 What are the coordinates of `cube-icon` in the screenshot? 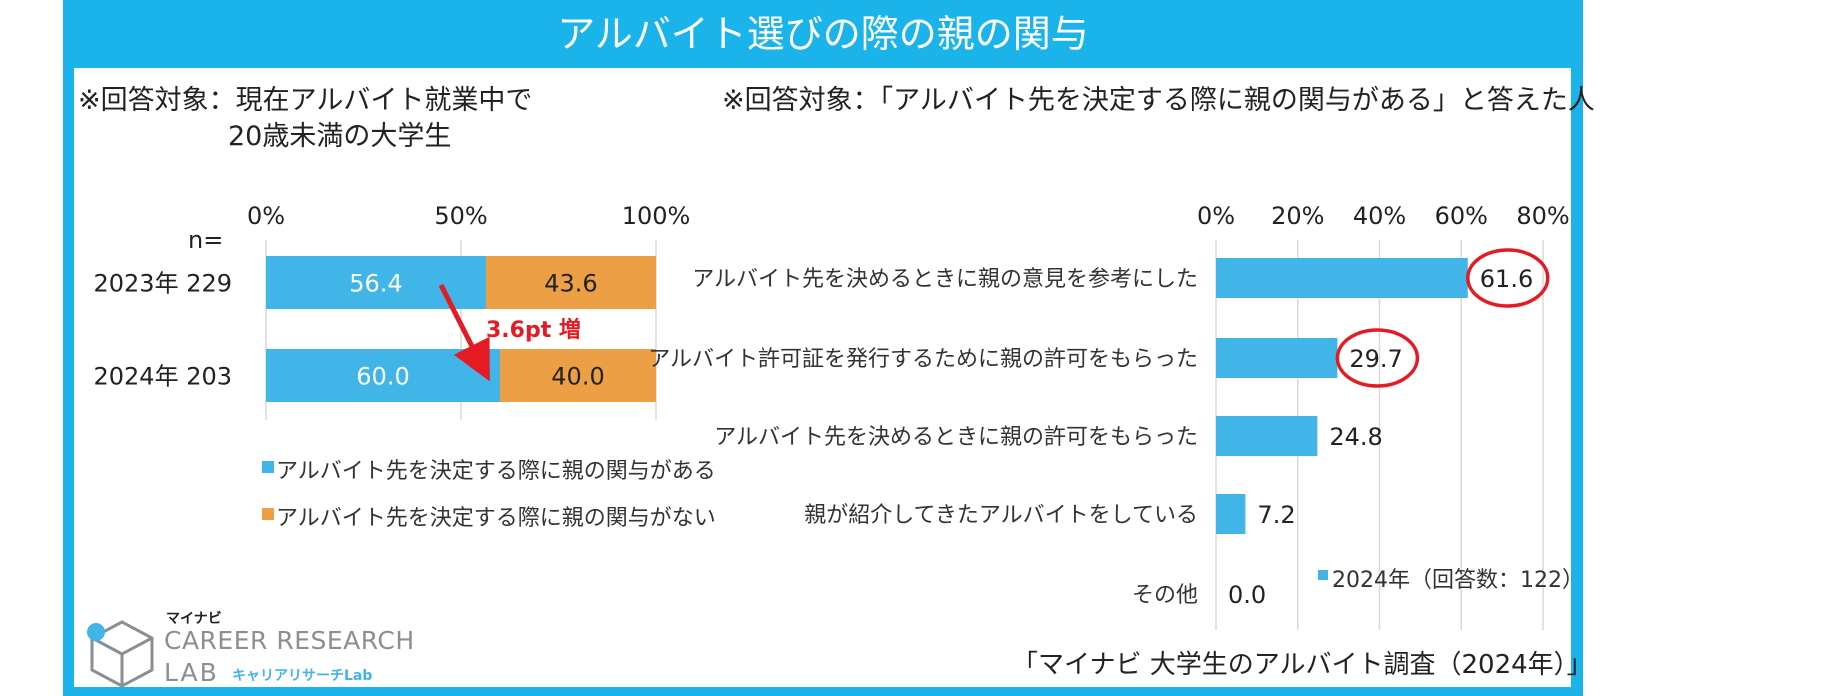 It's located at (120, 654).